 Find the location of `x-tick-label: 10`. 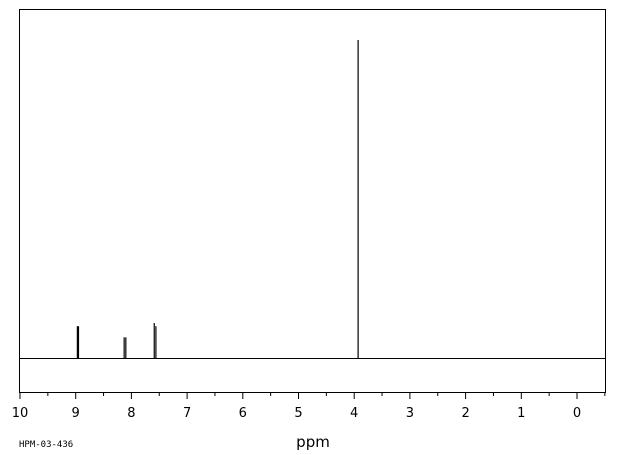

x-tick-label: 10 is located at coordinates (20, 413).